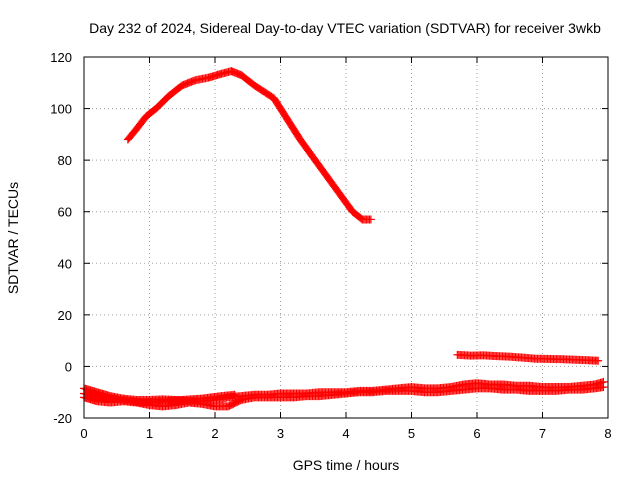  Describe the element at coordinates (214, 433) in the screenshot. I see `x-tick-label: 2` at that location.